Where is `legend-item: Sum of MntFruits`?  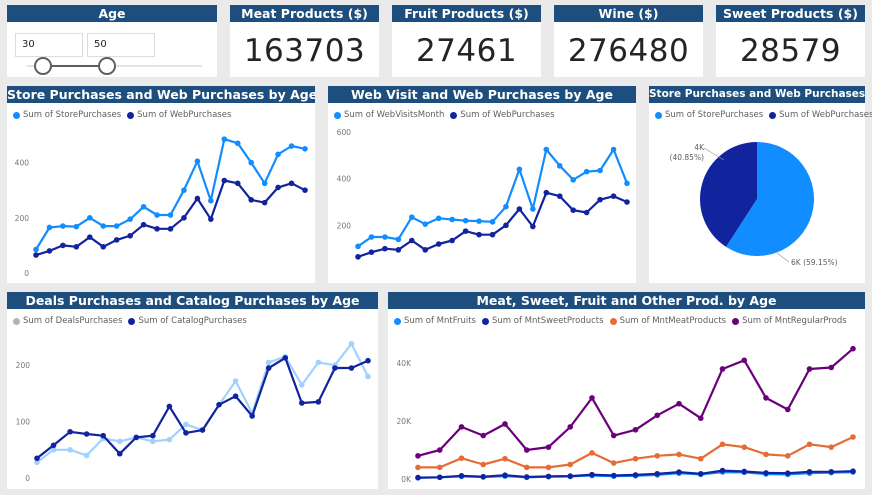 legend-item: Sum of MntFruits is located at coordinates (435, 321).